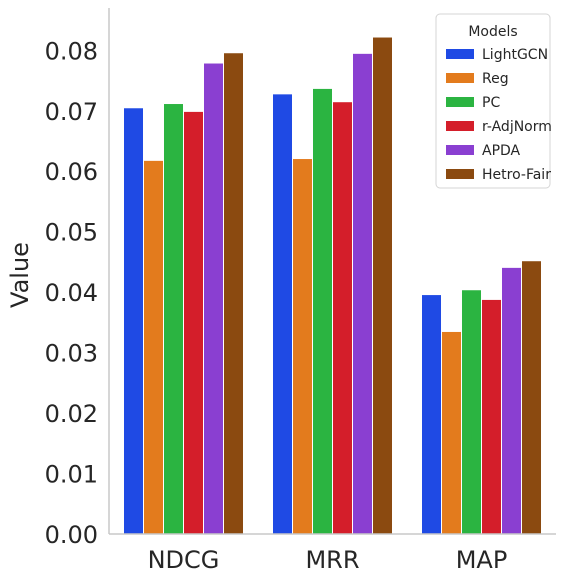 The image size is (581, 583). I want to click on bar-mrr-reg, so click(302, 346).